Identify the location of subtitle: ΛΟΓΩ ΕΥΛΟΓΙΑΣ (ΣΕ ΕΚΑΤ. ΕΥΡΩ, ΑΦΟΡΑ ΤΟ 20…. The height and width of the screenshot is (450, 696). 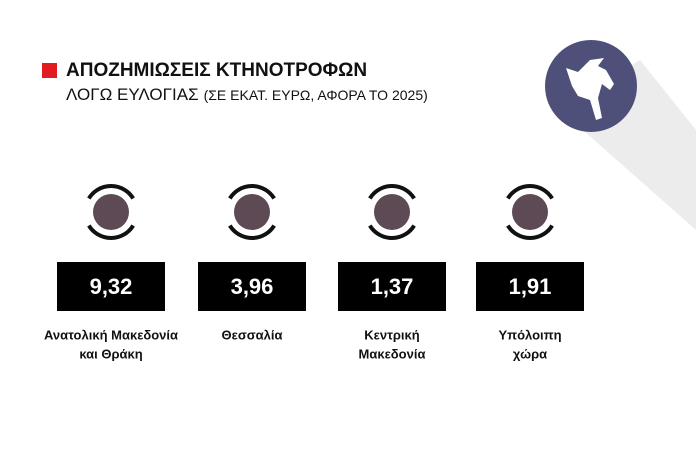
(247, 94).